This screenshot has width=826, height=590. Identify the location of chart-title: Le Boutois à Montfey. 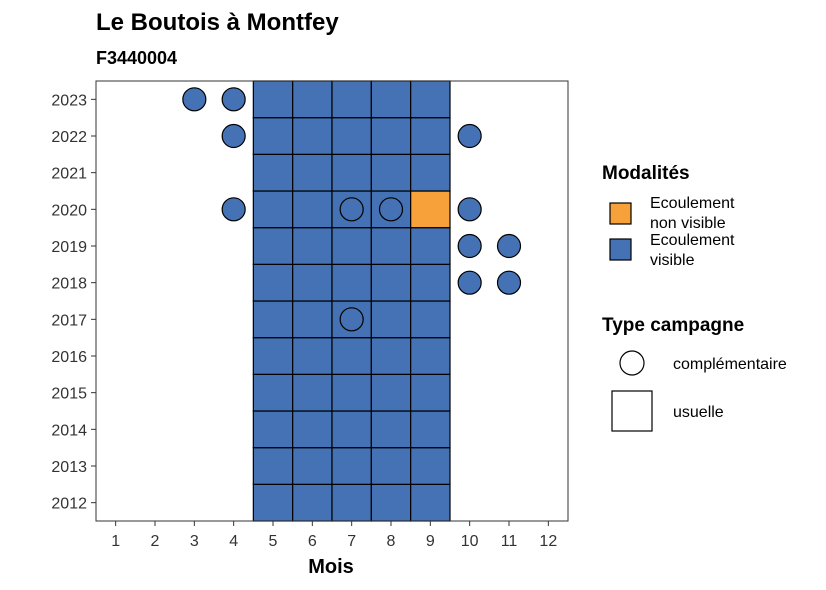
(217, 22).